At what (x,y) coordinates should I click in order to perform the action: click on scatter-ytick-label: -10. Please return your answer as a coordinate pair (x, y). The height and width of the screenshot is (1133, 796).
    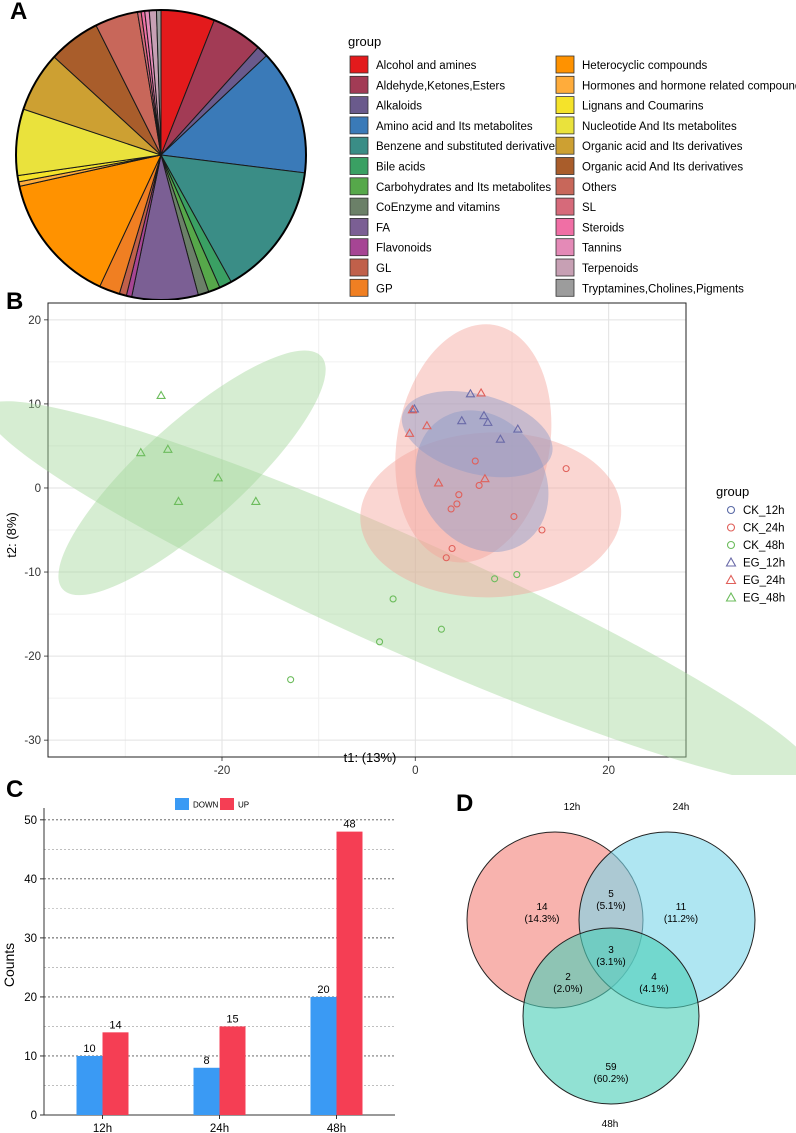
    Looking at the image, I should click on (32, 573).